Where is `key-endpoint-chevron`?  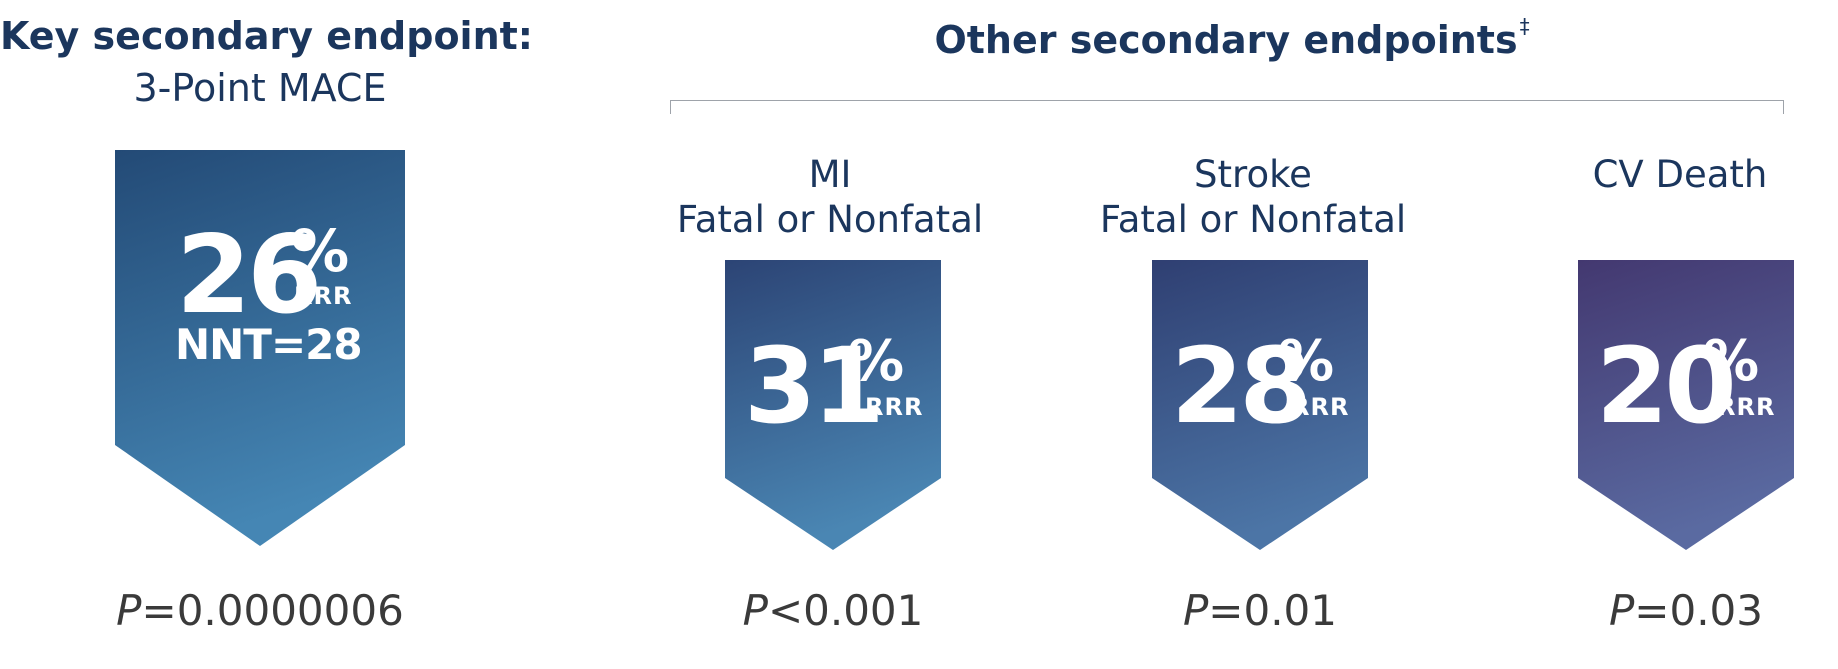 key-endpoint-chevron is located at coordinates (260, 348).